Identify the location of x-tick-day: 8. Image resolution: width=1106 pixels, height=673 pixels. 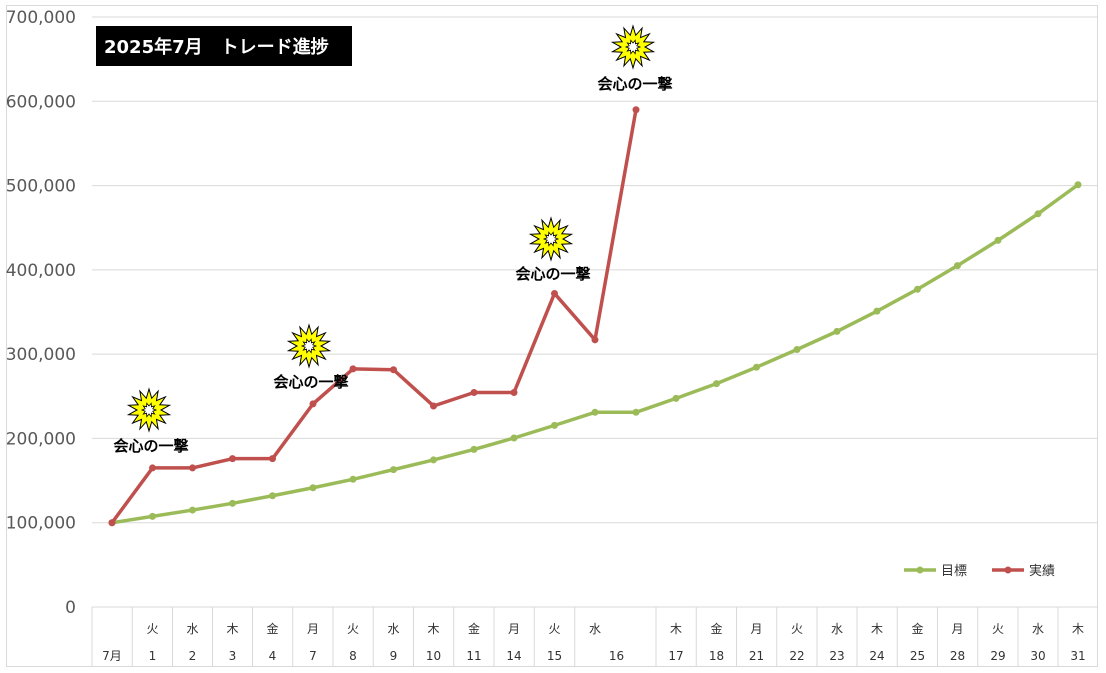
(353, 656).